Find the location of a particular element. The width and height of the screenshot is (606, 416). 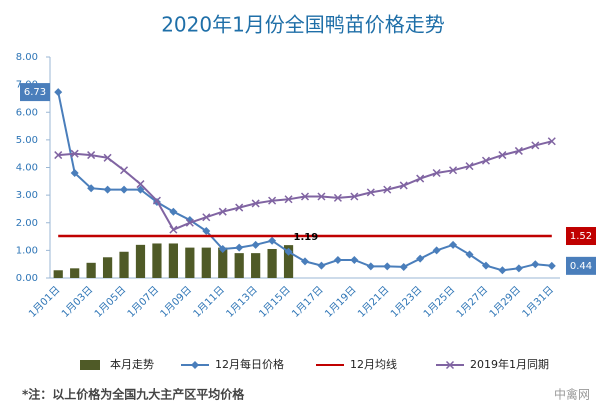

data-label: 6.73 is located at coordinates (35, 92).